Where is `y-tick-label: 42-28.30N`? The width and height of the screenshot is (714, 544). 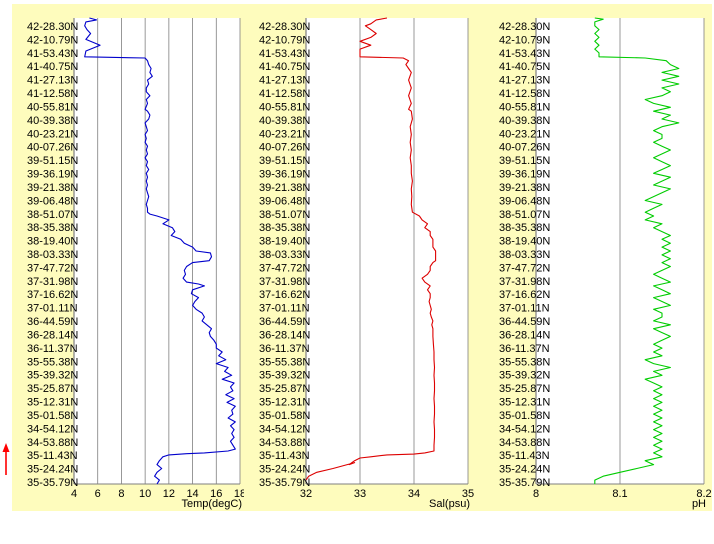 y-tick-label: 42-28.30N is located at coordinates (524, 27).